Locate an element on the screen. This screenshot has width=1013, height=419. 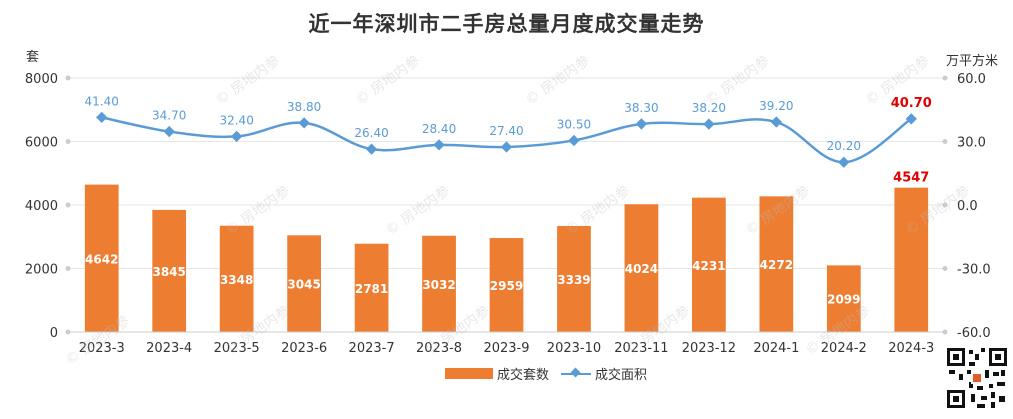
bar-data-label: 3845 is located at coordinates (168, 272).